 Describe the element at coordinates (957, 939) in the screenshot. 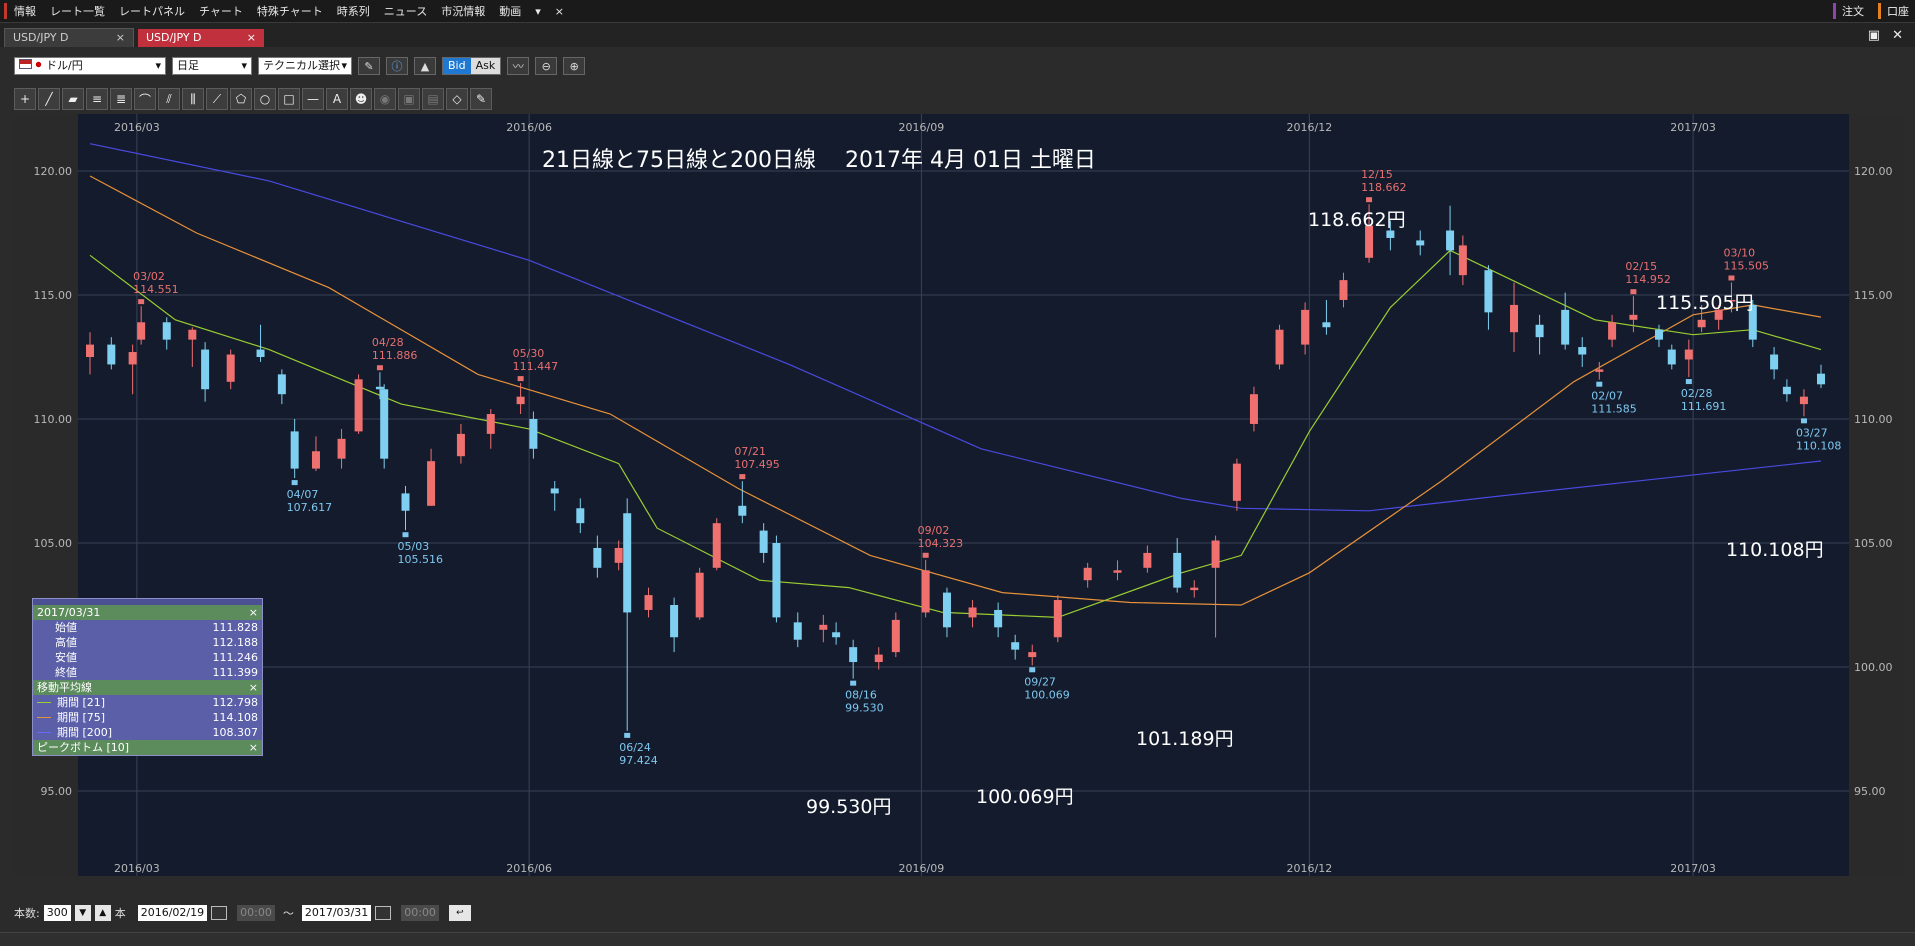

I see `status-bar` at that location.